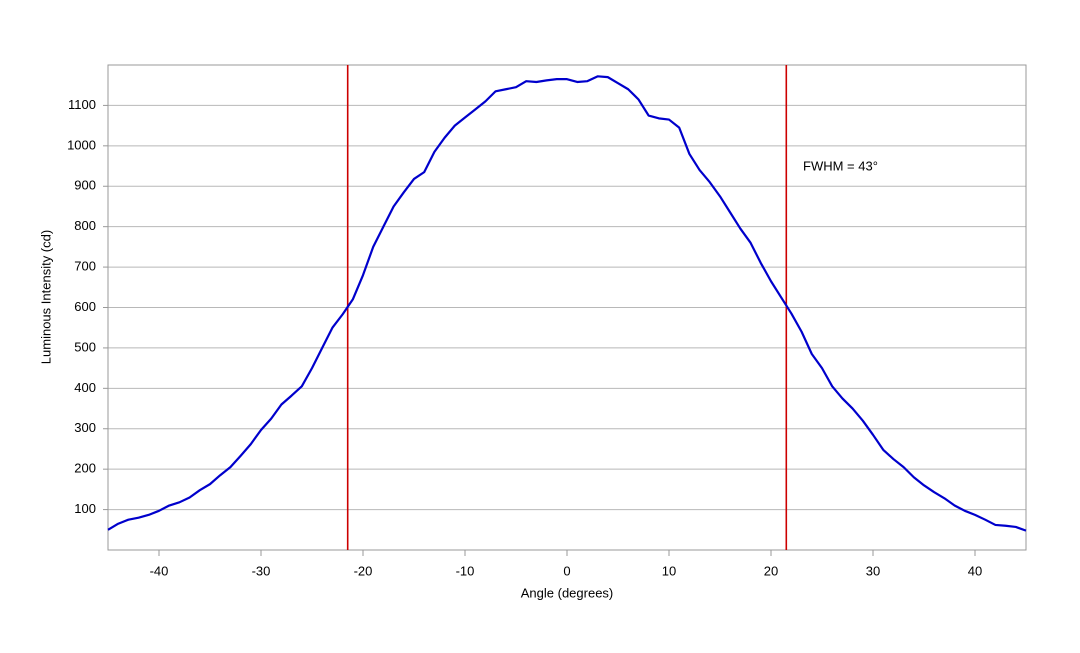 Image resolution: width=1080 pixels, height=653 pixels. What do you see at coordinates (261, 570) in the screenshot?
I see `x-tick-label: -30` at bounding box center [261, 570].